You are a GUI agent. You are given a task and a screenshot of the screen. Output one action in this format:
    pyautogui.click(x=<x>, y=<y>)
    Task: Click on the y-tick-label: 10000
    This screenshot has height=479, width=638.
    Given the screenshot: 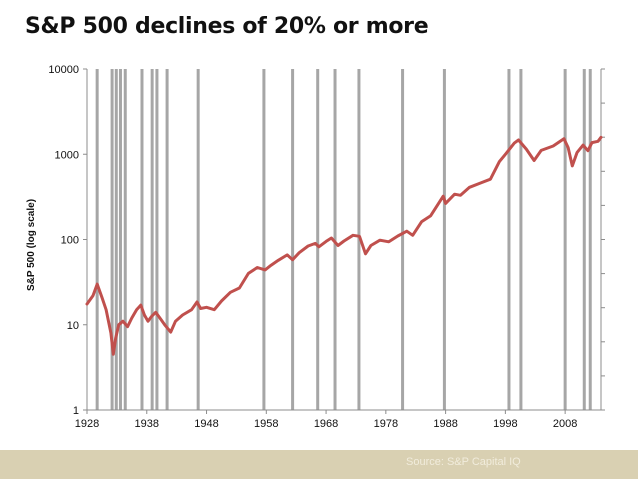 What is the action you would take?
    pyautogui.click(x=63, y=70)
    